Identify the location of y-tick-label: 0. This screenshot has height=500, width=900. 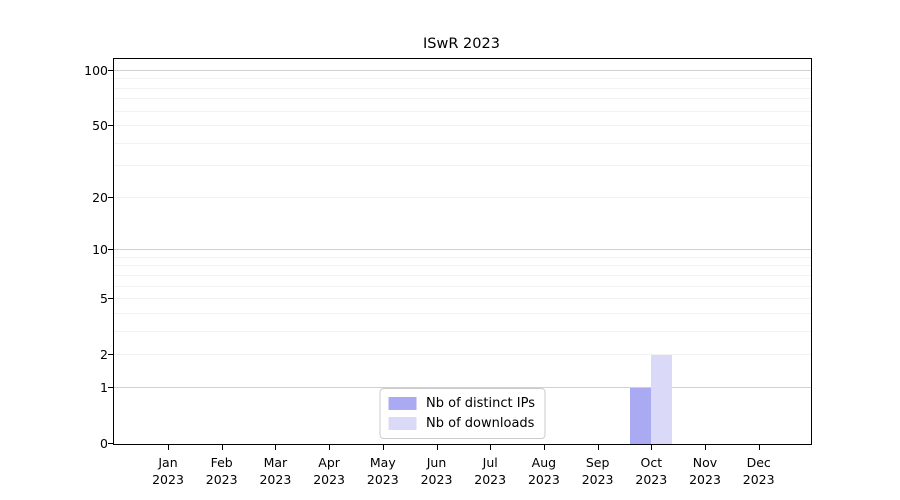
(104, 443).